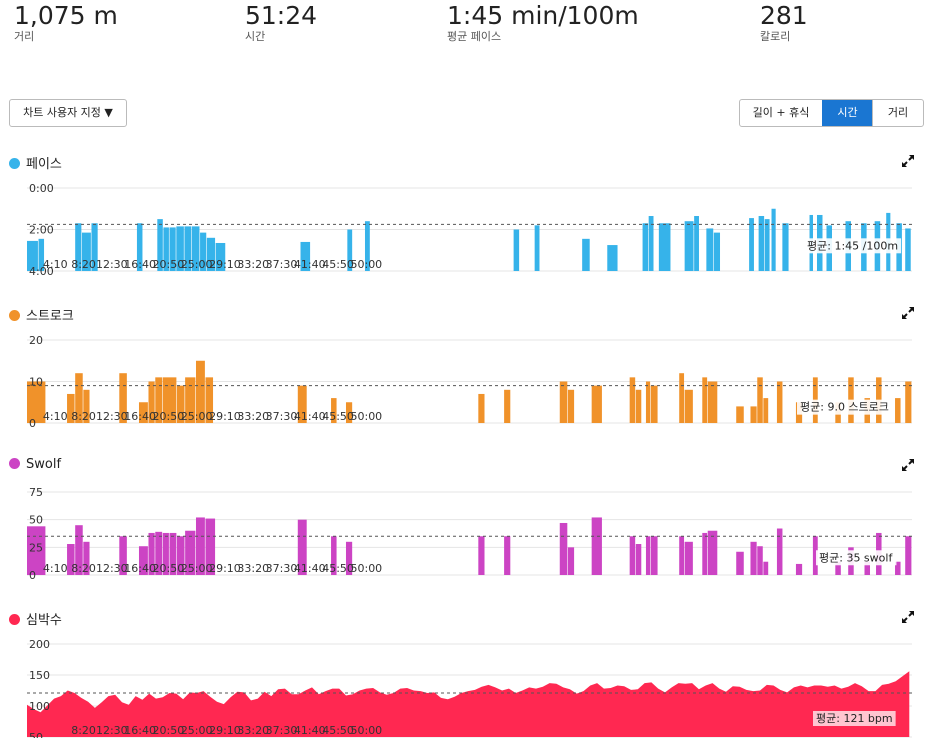  What do you see at coordinates (14, 463) in the screenshot?
I see `legend-dot` at bounding box center [14, 463].